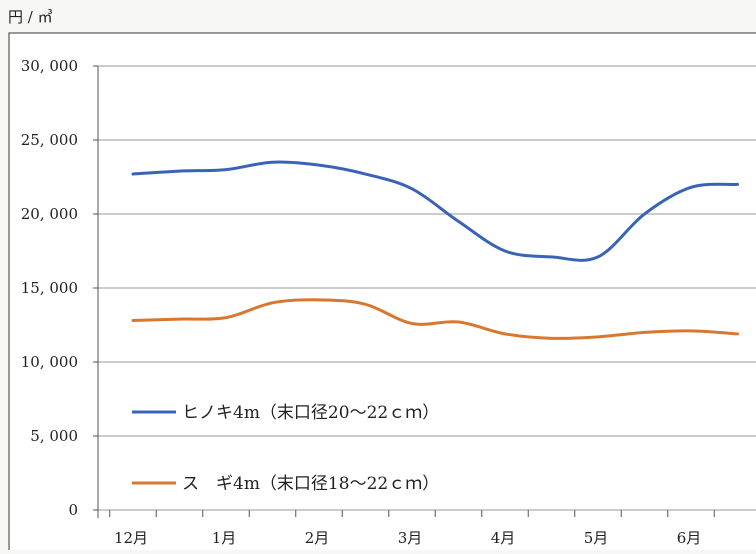 Image resolution: width=756 pixels, height=554 pixels. I want to click on y-tick-label: 30, 000, so click(49, 66).